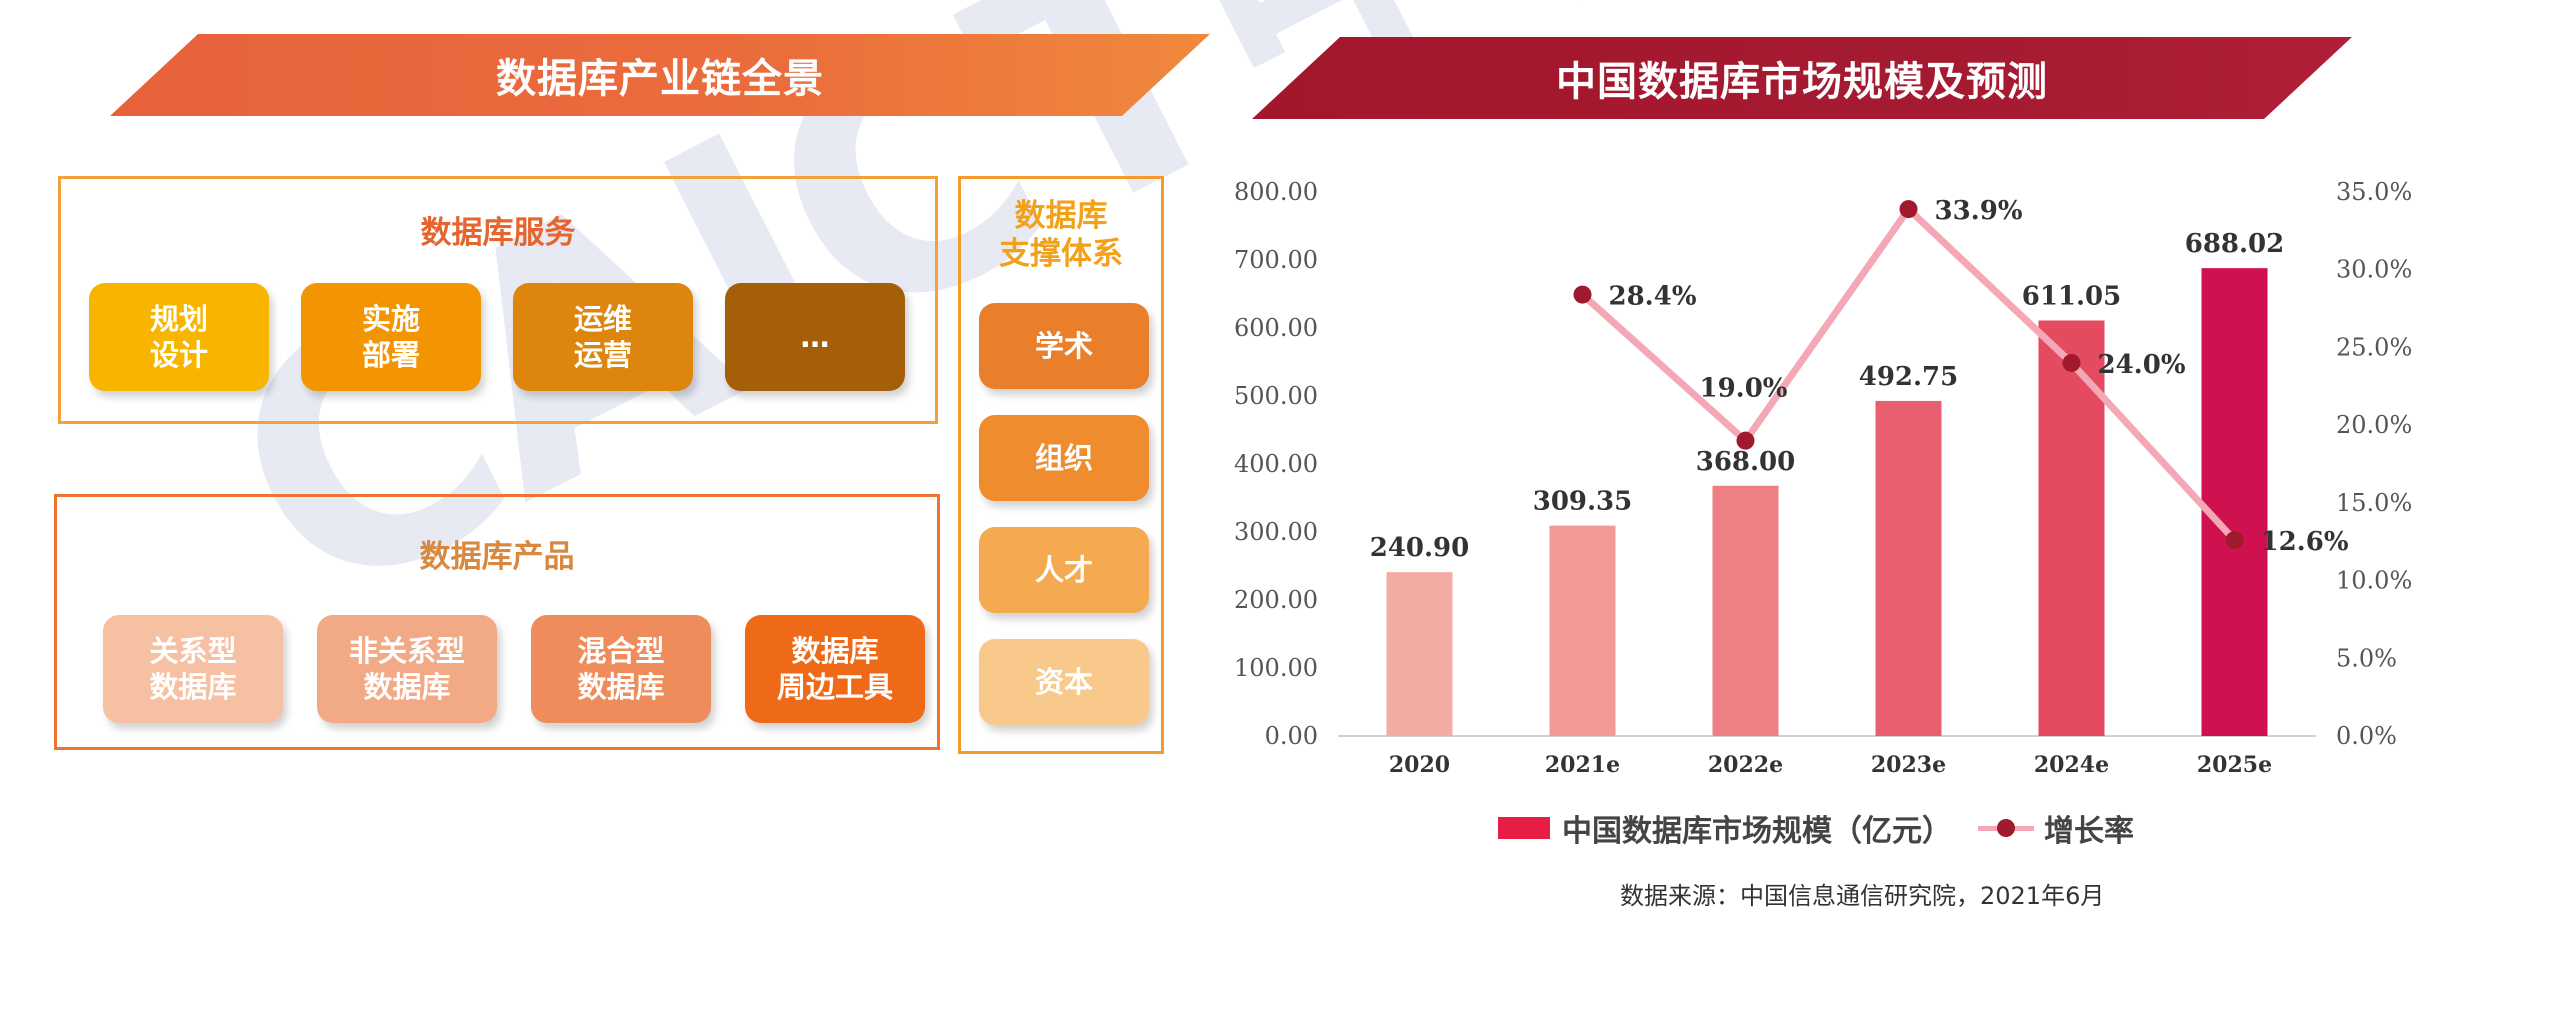 This screenshot has height=1011, width=2560. Describe the element at coordinates (1276, 396) in the screenshot. I see `y-left-tick-label: 500.00` at that location.